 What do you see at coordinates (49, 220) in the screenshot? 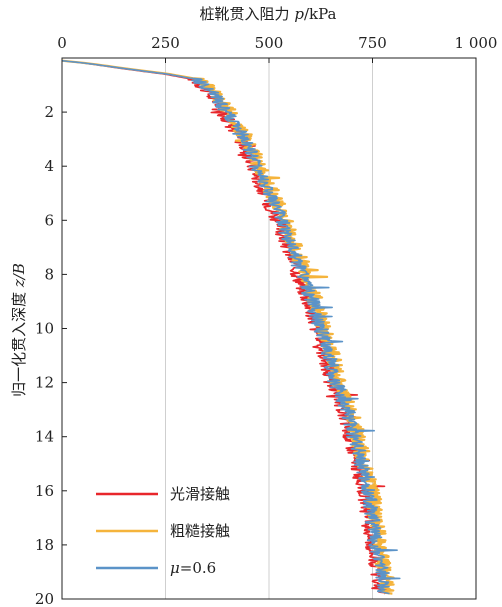
I see `y-tick-label: 6` at bounding box center [49, 220].